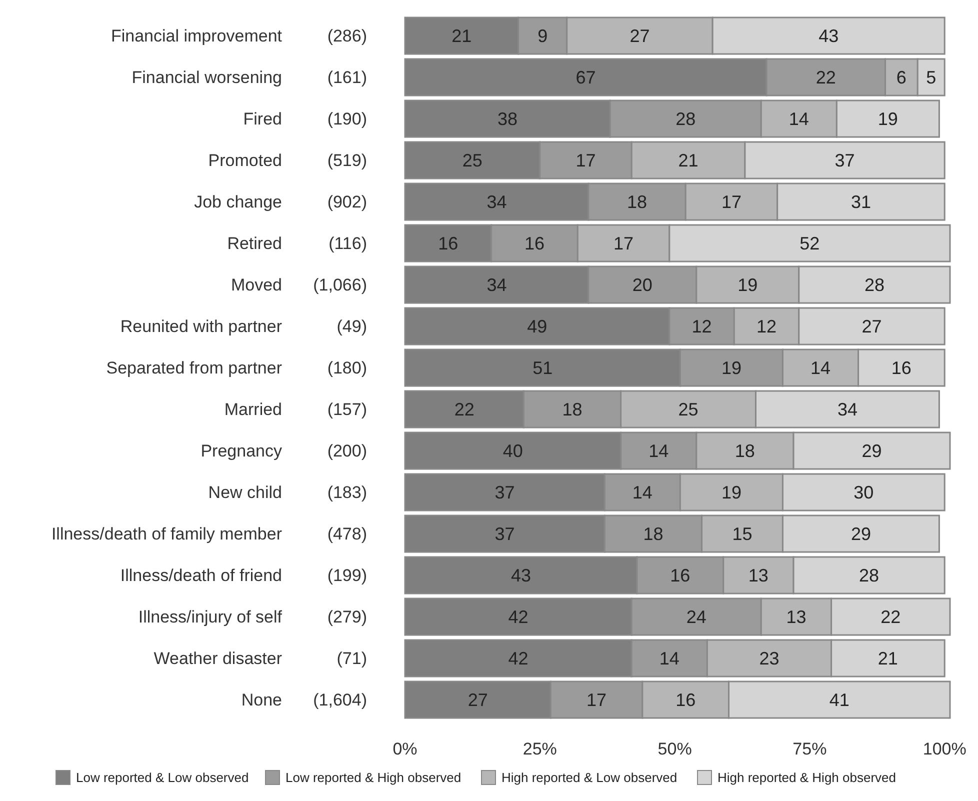 This screenshot has width=978, height=801. What do you see at coordinates (374, 778) in the screenshot?
I see `legend-label: Low reported & High observed` at bounding box center [374, 778].